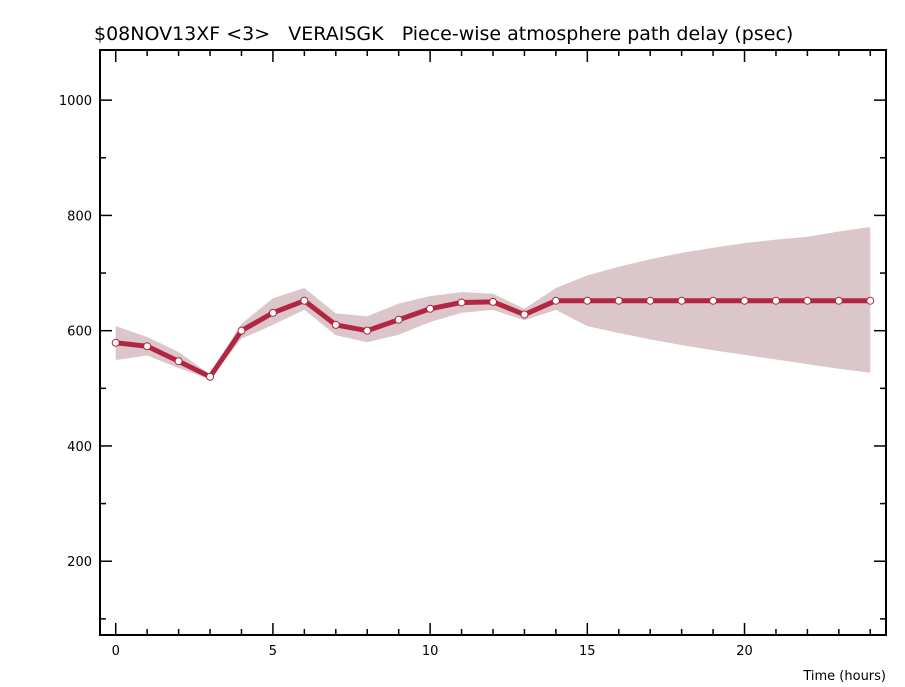 The width and height of the screenshot is (905, 687). What do you see at coordinates (493, 338) in the screenshot?
I see `data-points` at bounding box center [493, 338].